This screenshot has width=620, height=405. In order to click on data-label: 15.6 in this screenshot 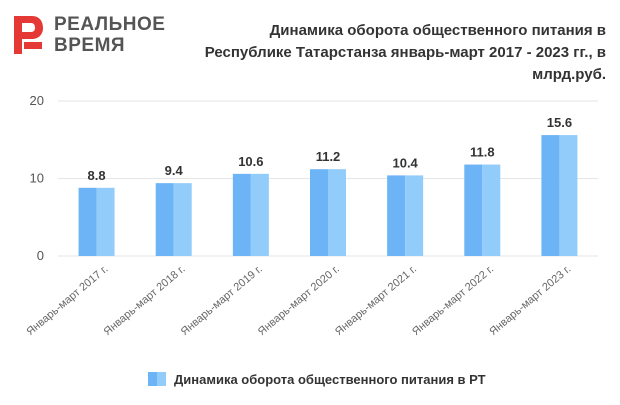, I will do `click(559, 122)`.